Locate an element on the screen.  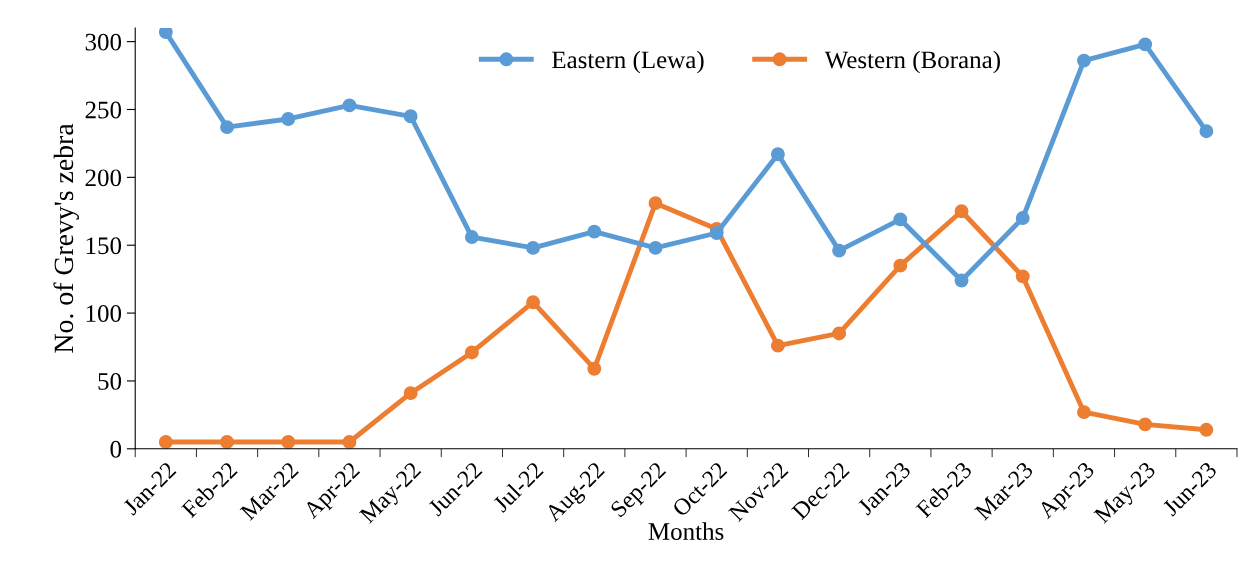
y-tick-label: 0 is located at coordinates (116, 449).